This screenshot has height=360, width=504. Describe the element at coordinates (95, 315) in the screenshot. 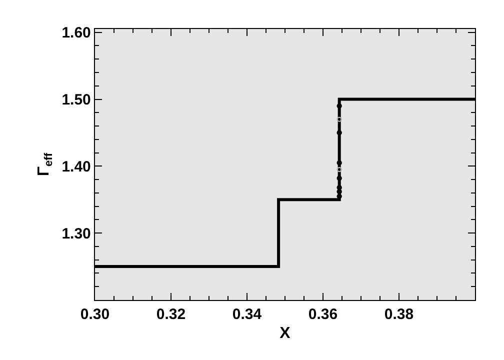

I see `x-tick-label: 0.30` at that location.